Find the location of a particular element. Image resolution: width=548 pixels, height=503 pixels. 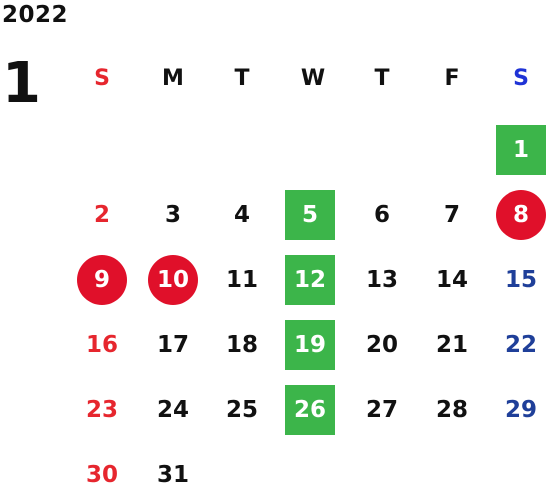

day-cell: 6 is located at coordinates (381, 215).